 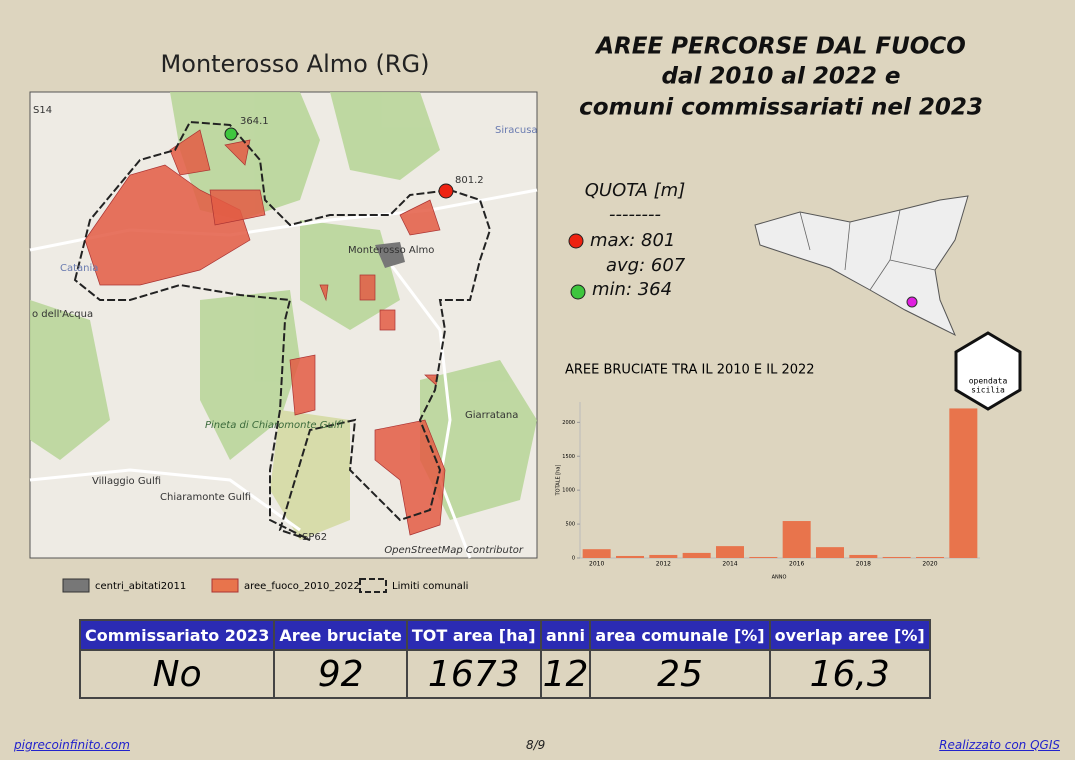 What do you see at coordinates (79, 268) in the screenshot?
I see `map-label: Catania` at bounding box center [79, 268].